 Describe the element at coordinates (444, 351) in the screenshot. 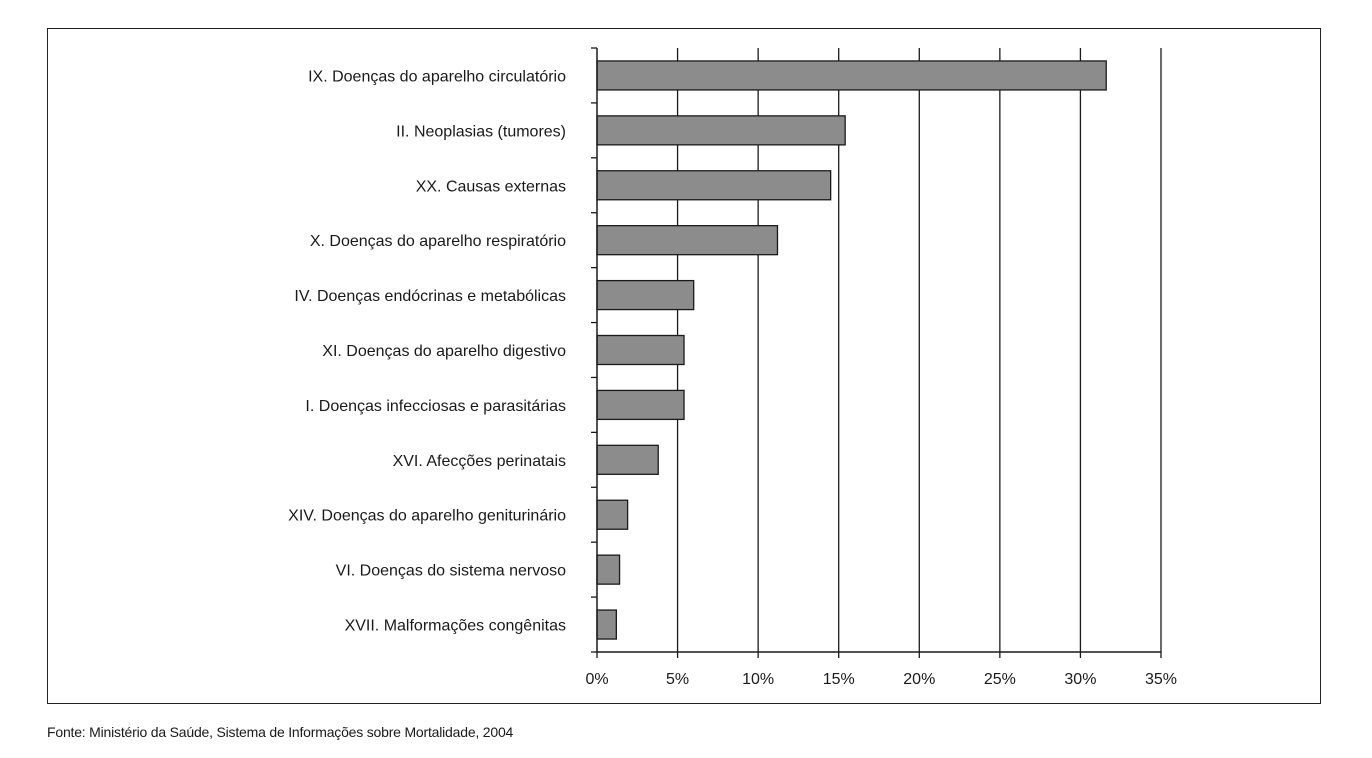

I see `category-label: XI. Doenças do aparelho digestivo` at that location.